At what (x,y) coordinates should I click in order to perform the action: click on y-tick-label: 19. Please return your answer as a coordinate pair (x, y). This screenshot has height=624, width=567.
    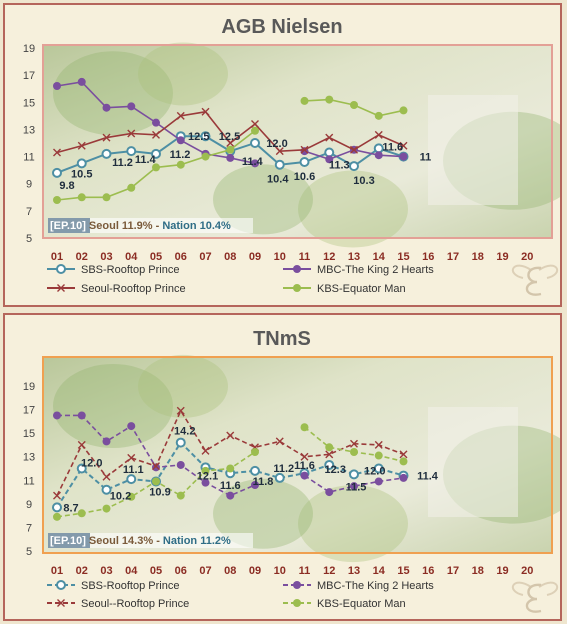
    Looking at the image, I should click on (29, 49).